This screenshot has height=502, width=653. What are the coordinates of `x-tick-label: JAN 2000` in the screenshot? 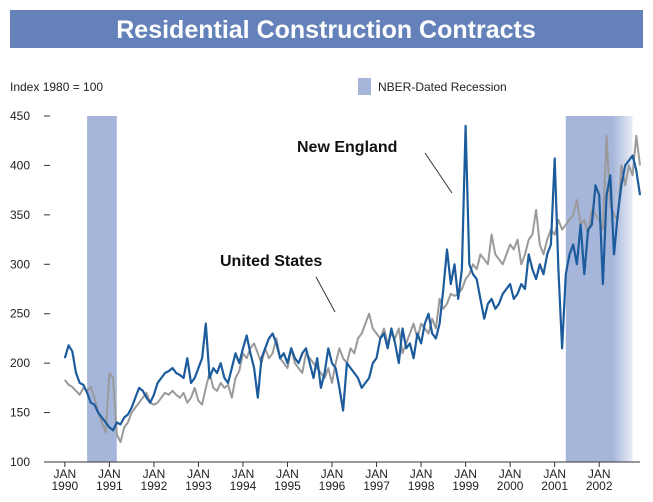 It's located at (510, 480).